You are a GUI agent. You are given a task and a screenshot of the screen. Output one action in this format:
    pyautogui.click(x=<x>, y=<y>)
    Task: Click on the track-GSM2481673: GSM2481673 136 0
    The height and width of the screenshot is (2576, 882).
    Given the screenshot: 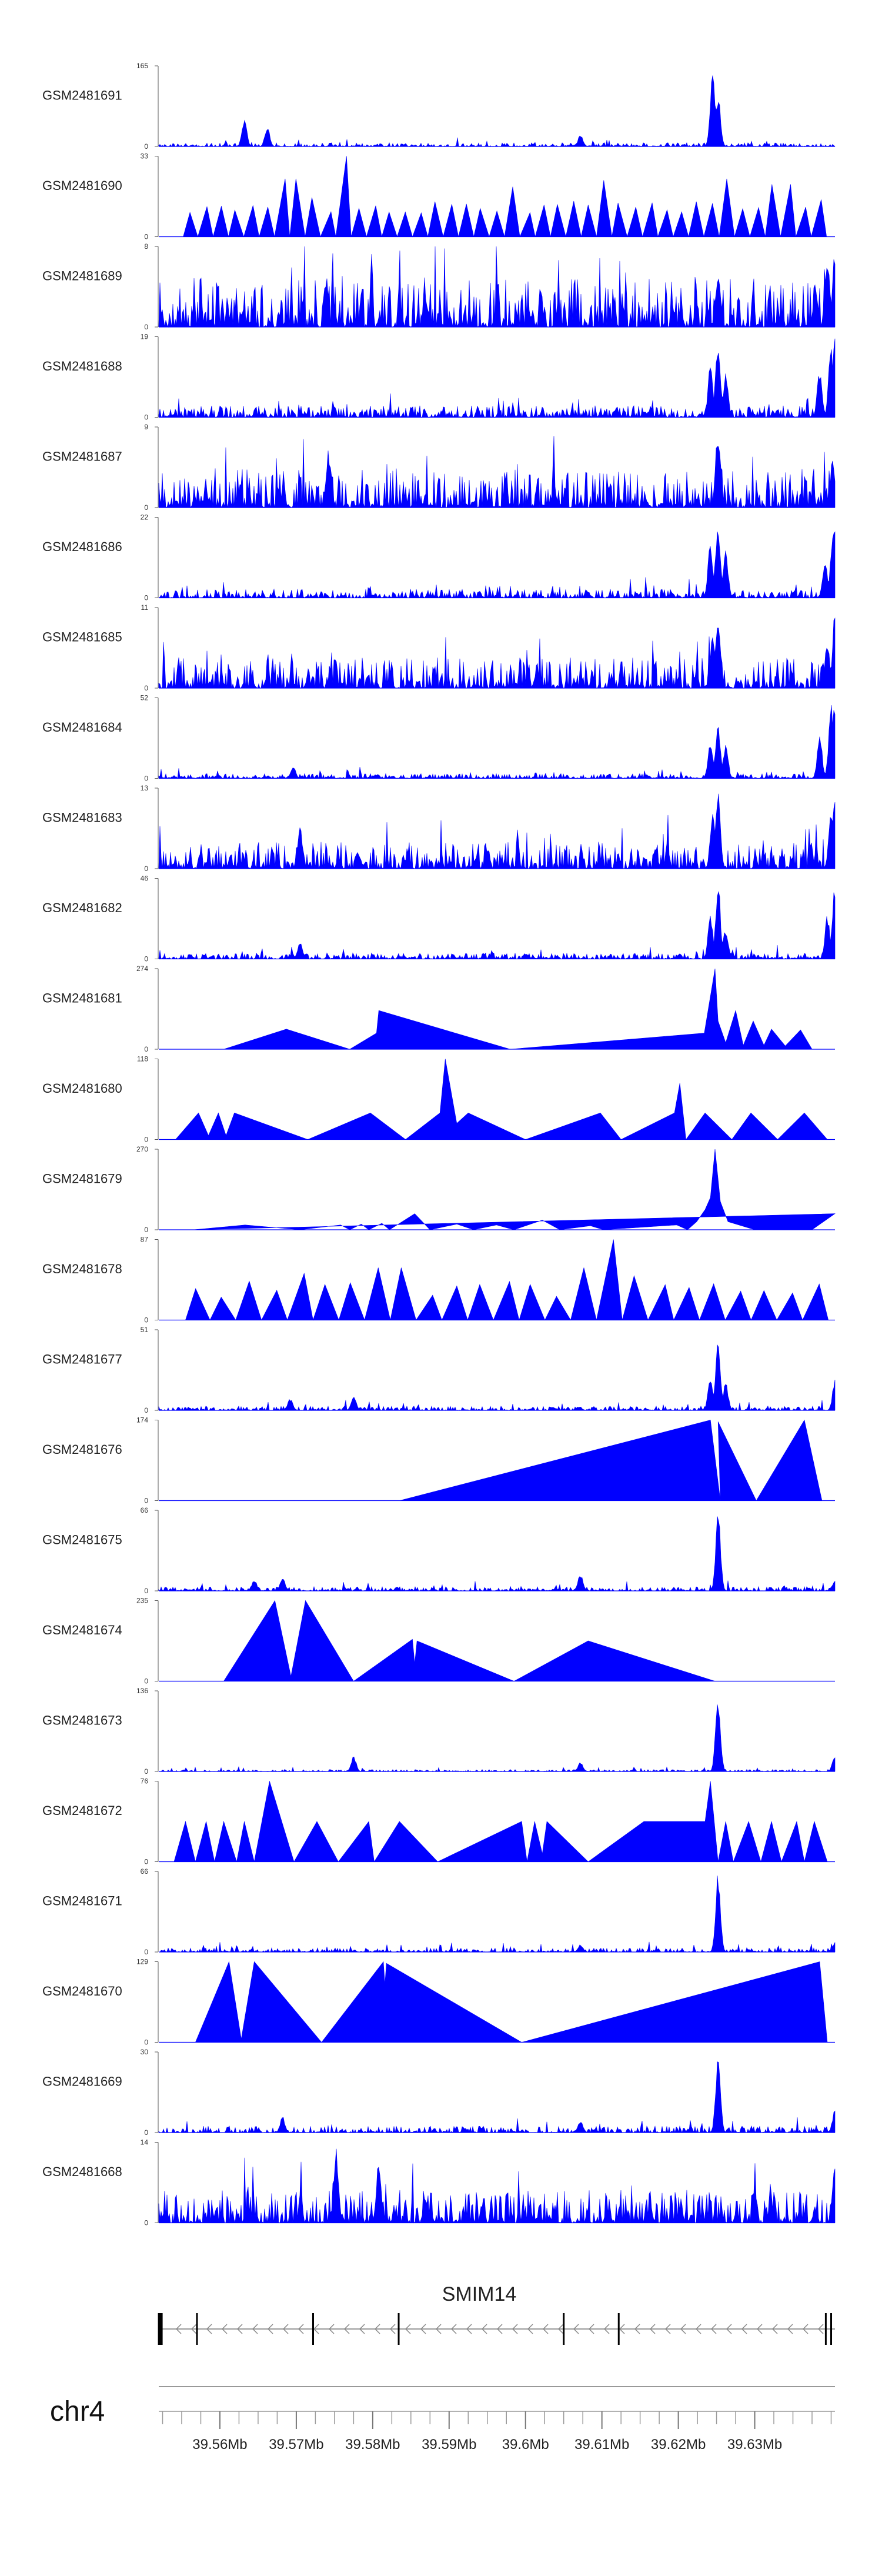 What is the action you would take?
    pyautogui.click(x=439, y=1731)
    